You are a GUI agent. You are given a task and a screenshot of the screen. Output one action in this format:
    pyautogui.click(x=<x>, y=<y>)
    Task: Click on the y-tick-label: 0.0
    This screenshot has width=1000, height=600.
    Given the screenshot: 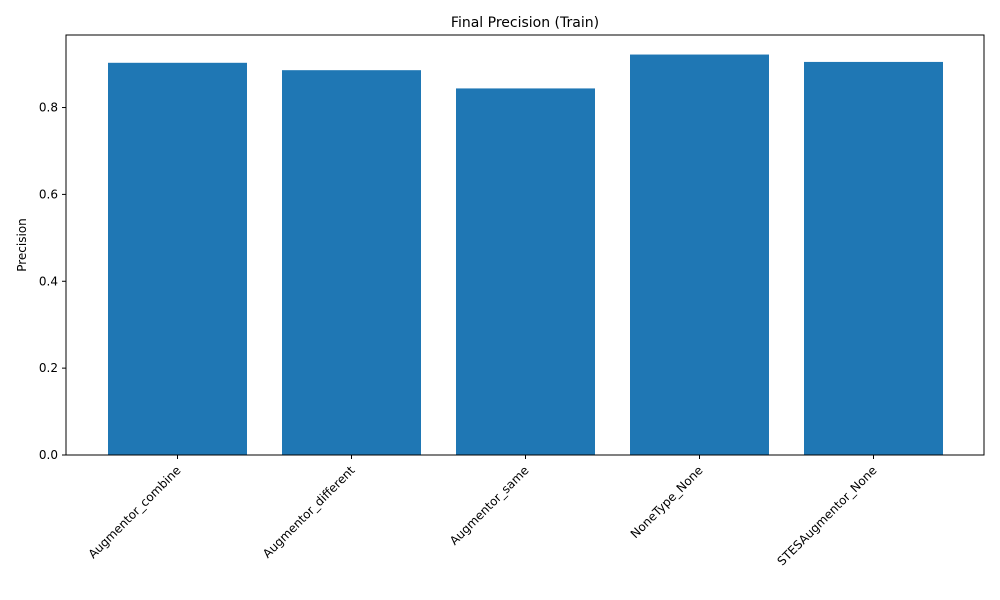 What is the action you would take?
    pyautogui.click(x=48, y=455)
    